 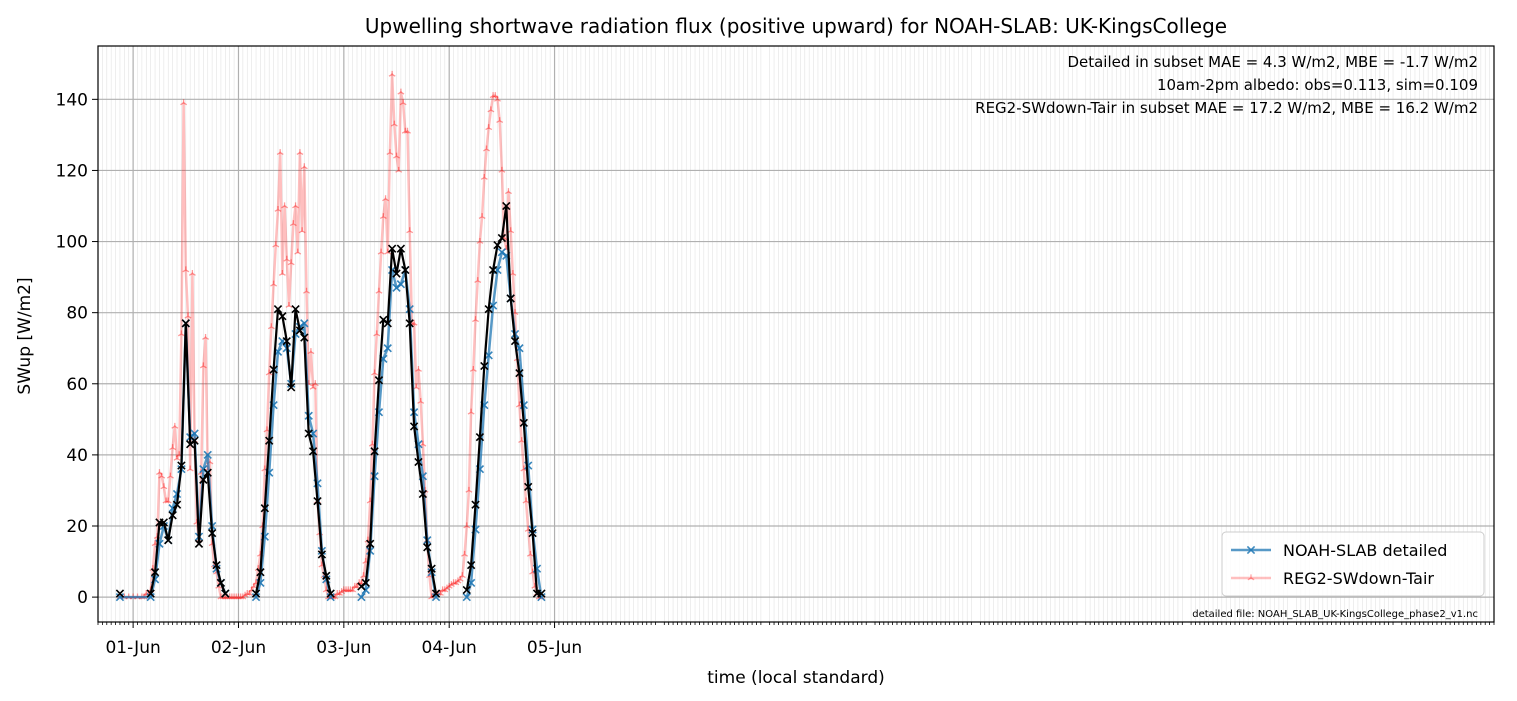 What do you see at coordinates (82, 598) in the screenshot?
I see `y-tick-label: 0` at bounding box center [82, 598].